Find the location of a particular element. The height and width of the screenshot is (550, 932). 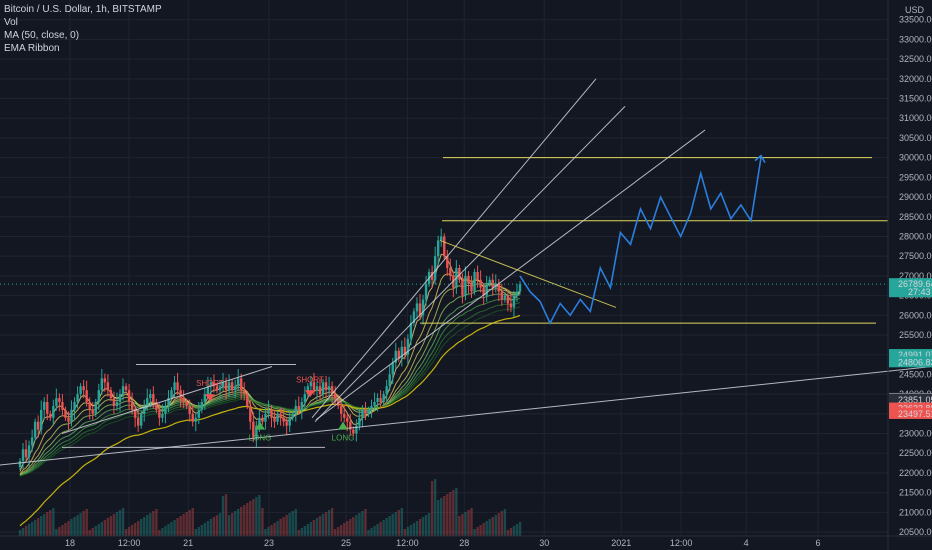

ma-indicator: MA (50, close, 0) is located at coordinates (42, 35).